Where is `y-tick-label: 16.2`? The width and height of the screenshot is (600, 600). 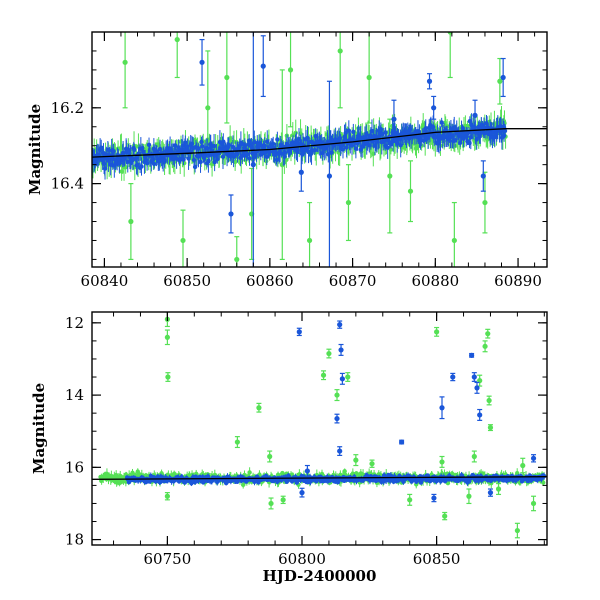
y-tick-label: 16.2 is located at coordinates (67, 108).